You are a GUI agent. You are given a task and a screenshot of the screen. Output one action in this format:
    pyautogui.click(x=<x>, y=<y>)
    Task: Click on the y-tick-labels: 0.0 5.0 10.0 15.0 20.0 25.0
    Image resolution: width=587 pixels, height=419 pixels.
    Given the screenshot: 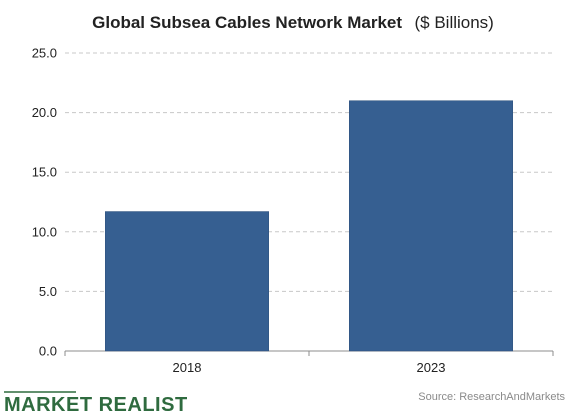 What is the action you would take?
    pyautogui.click(x=44, y=202)
    